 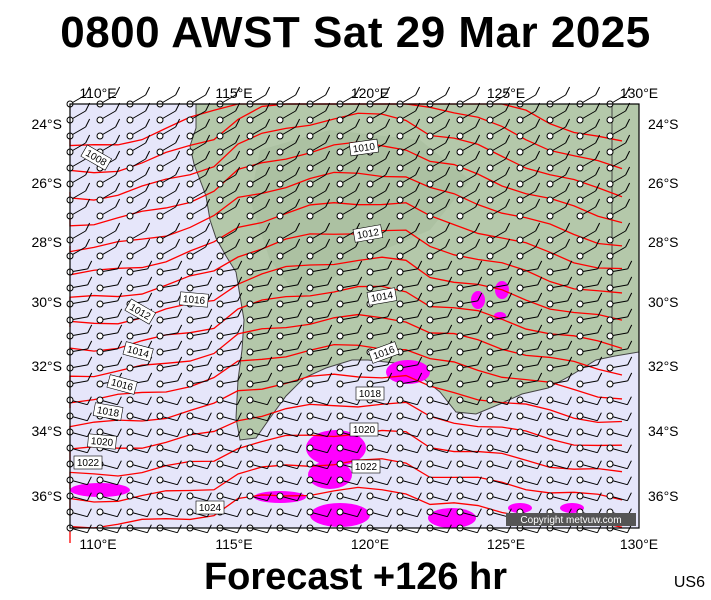 What do you see at coordinates (122, 384) in the screenshot?
I see `isobar-label-1016c: 1016` at bounding box center [122, 384].